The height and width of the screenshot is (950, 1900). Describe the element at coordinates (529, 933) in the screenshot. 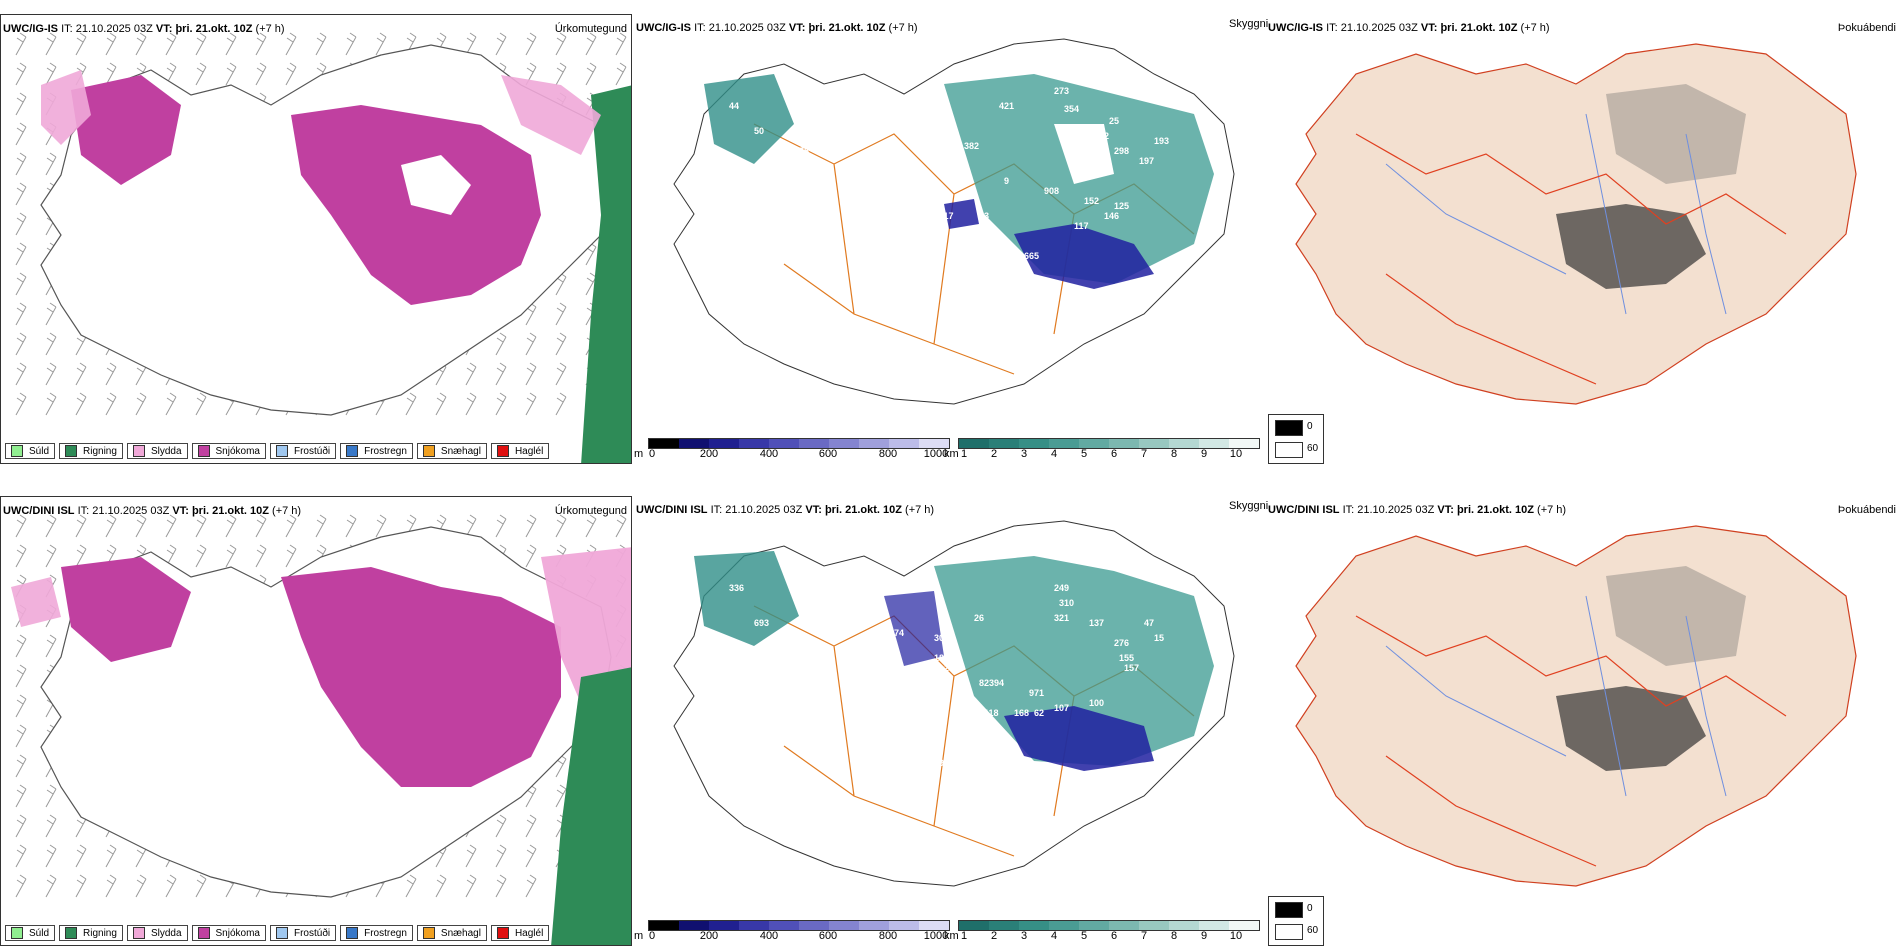

I see `legend-label: Haglél` at that location.